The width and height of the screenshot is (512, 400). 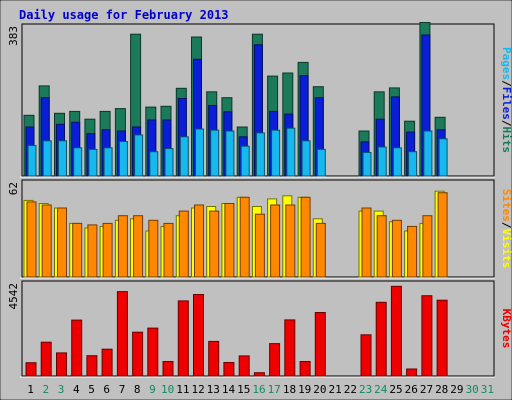 I want to click on legend: KBytes, so click(x=506, y=329).